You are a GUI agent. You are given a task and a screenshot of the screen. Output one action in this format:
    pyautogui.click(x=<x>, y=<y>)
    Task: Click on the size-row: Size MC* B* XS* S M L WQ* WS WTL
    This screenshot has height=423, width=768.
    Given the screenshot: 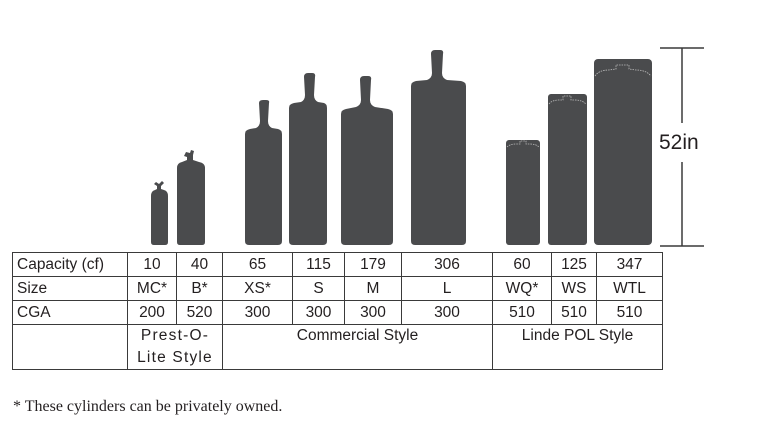 What is the action you would take?
    pyautogui.click(x=337, y=288)
    